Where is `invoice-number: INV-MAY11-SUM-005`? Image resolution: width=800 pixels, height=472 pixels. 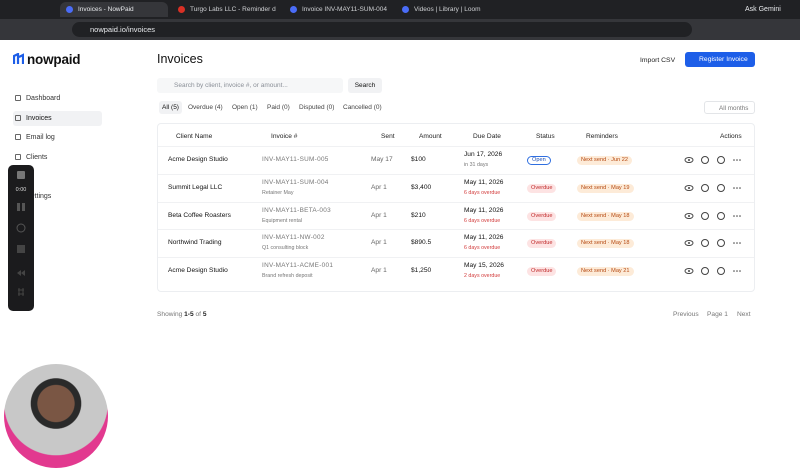 invoice-number: INV-MAY11-SUM-005 is located at coordinates (295, 159).